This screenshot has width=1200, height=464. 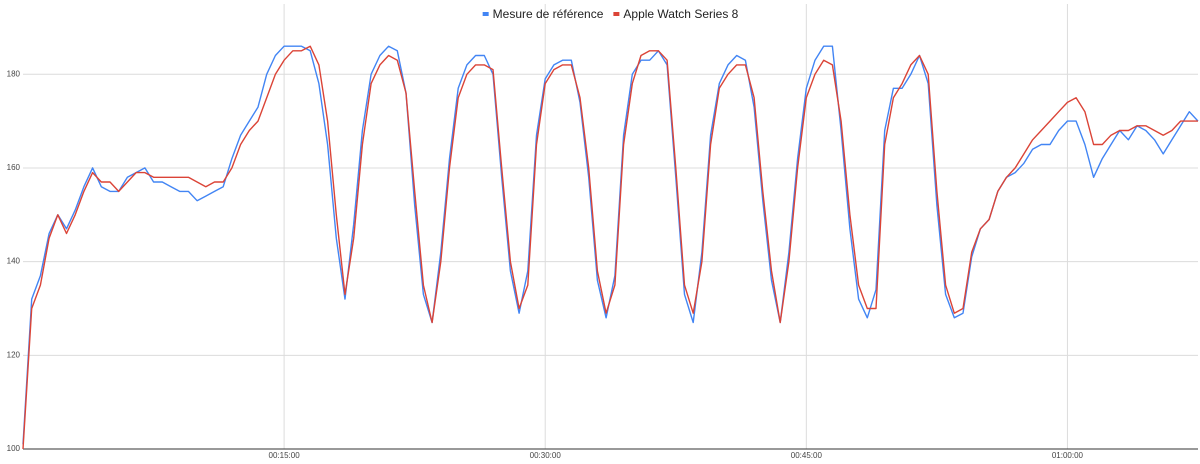 I want to click on x-tick-label: 01:00:00, so click(x=1068, y=455).